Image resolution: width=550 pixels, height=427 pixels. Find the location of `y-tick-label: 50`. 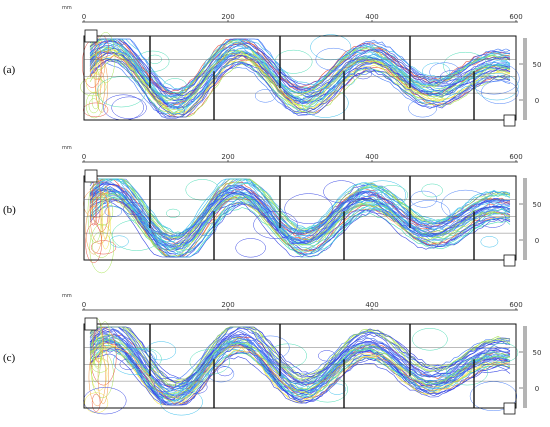

y-tick-label: 50 is located at coordinates (537, 353).